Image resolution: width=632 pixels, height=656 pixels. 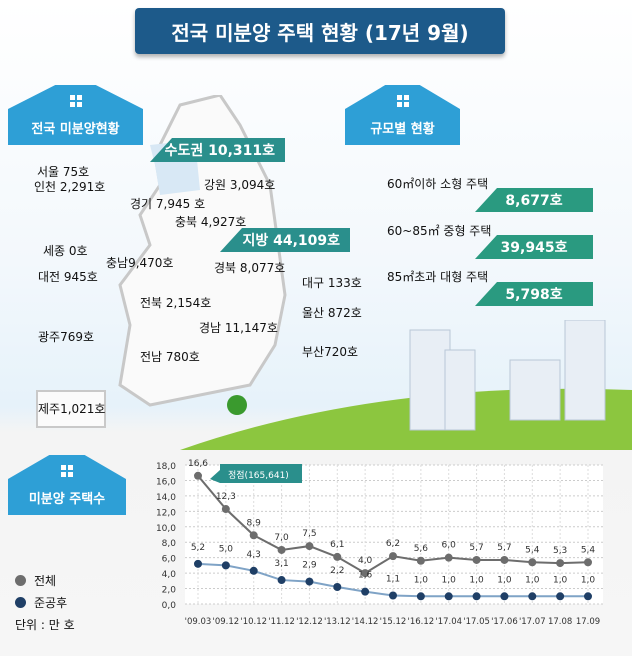 What do you see at coordinates (169, 560) in the screenshot?
I see `y-tick-label: 6,0` at bounding box center [169, 560].